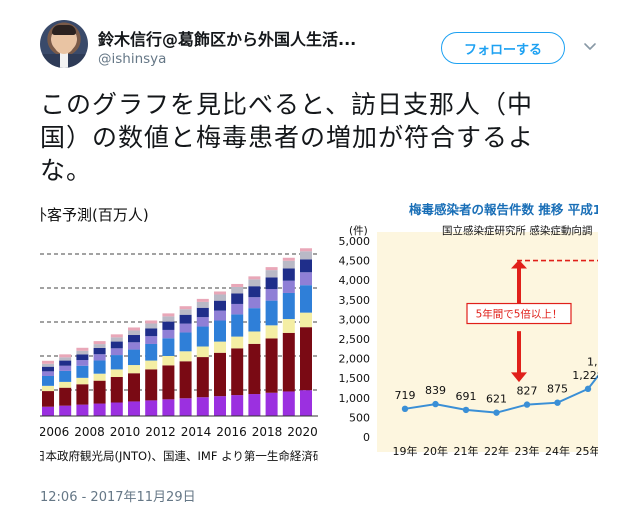 Image resolution: width=637 pixels, height=513 pixels. I want to click on y-tick-label: 3,000, so click(355, 319).